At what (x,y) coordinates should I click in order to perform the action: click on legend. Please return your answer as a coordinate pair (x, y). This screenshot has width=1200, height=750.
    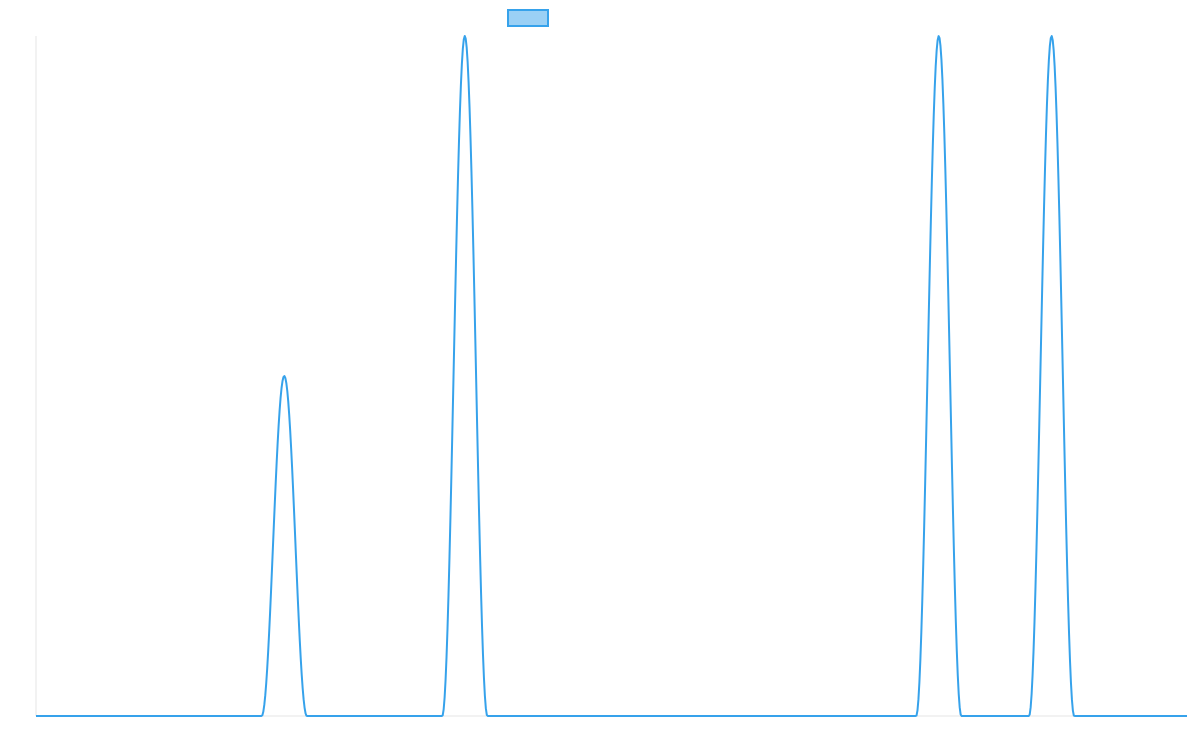
    Looking at the image, I should click on (528, 18).